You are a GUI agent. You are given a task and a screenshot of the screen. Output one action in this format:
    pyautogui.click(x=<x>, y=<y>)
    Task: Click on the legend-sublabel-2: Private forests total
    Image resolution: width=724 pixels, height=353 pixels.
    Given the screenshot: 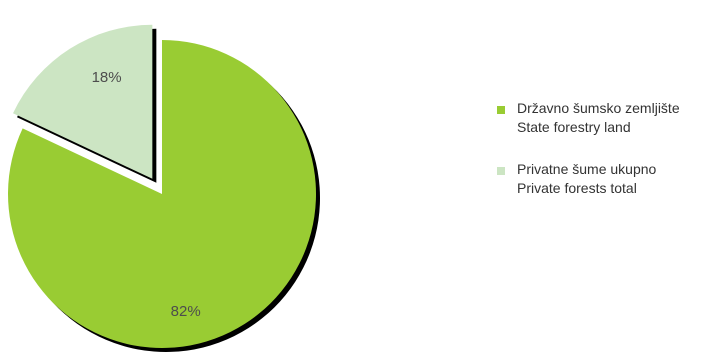 What is the action you would take?
    pyautogui.click(x=577, y=188)
    